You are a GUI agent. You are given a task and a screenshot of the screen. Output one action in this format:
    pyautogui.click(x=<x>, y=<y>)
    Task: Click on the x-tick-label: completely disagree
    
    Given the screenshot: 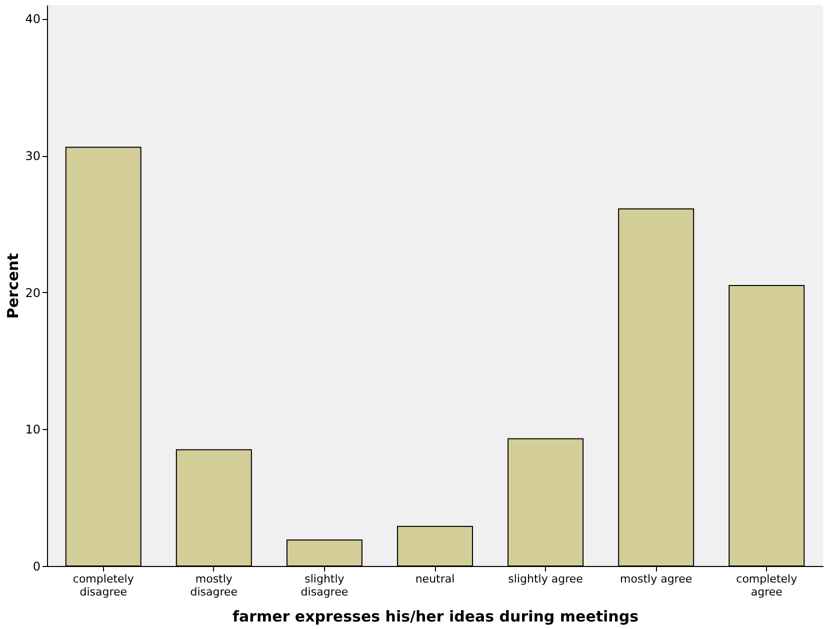 What is the action you would take?
    pyautogui.click(x=103, y=585)
    